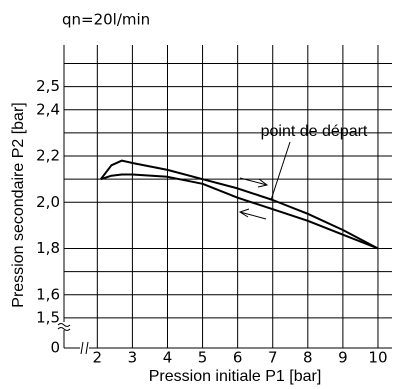  I want to click on y-tick-label: 2,4, so click(48, 109).